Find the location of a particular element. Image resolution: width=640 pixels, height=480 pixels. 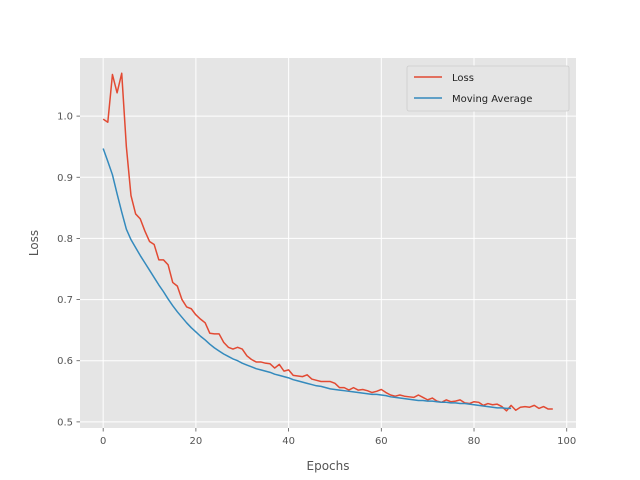

legend-box is located at coordinates (488, 88).